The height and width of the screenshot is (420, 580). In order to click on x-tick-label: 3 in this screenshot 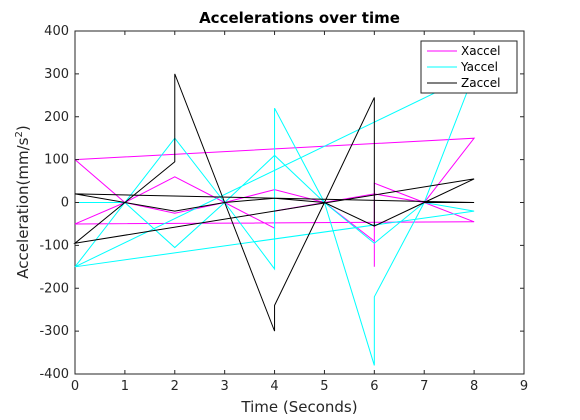, I will do `click(225, 386)`.